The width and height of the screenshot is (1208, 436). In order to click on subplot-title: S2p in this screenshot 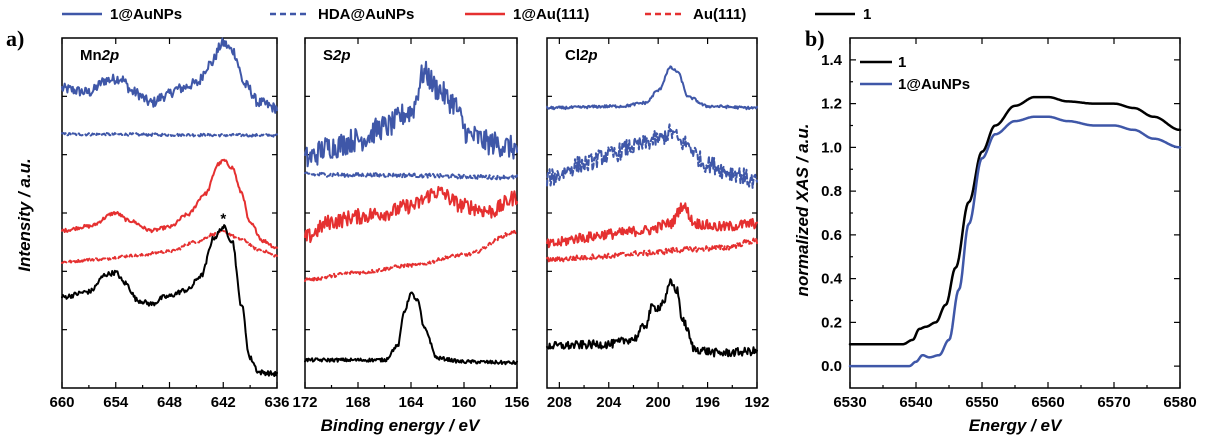, I will do `click(337, 55)`.